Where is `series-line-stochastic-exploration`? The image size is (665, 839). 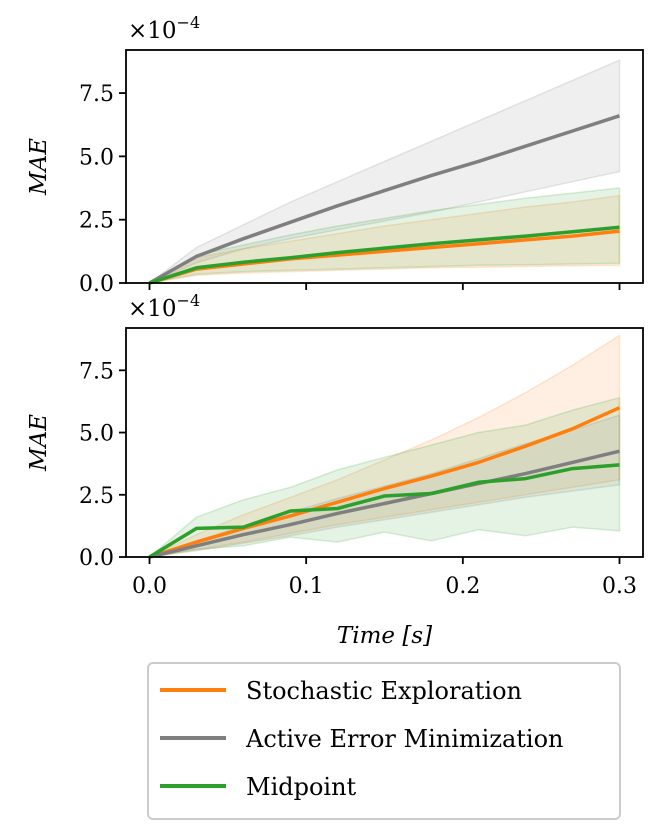 series-line-stochastic-exploration is located at coordinates (384, 482).